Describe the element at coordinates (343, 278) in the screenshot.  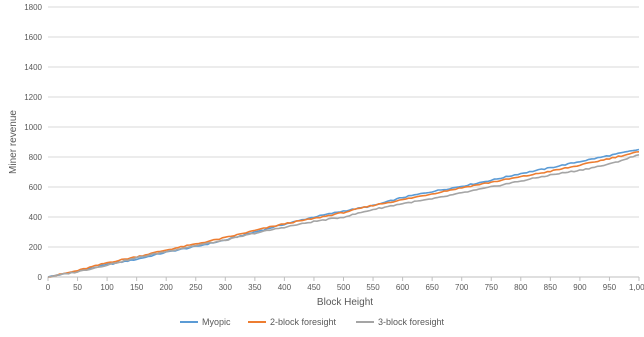
I see `axes` at that location.